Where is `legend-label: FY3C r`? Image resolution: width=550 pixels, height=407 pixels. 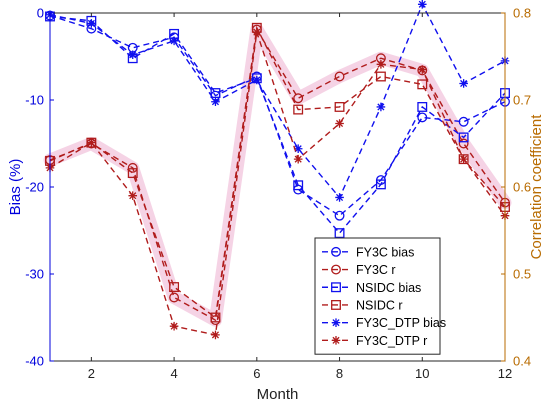 legend-label: FY3C r is located at coordinates (376, 270).